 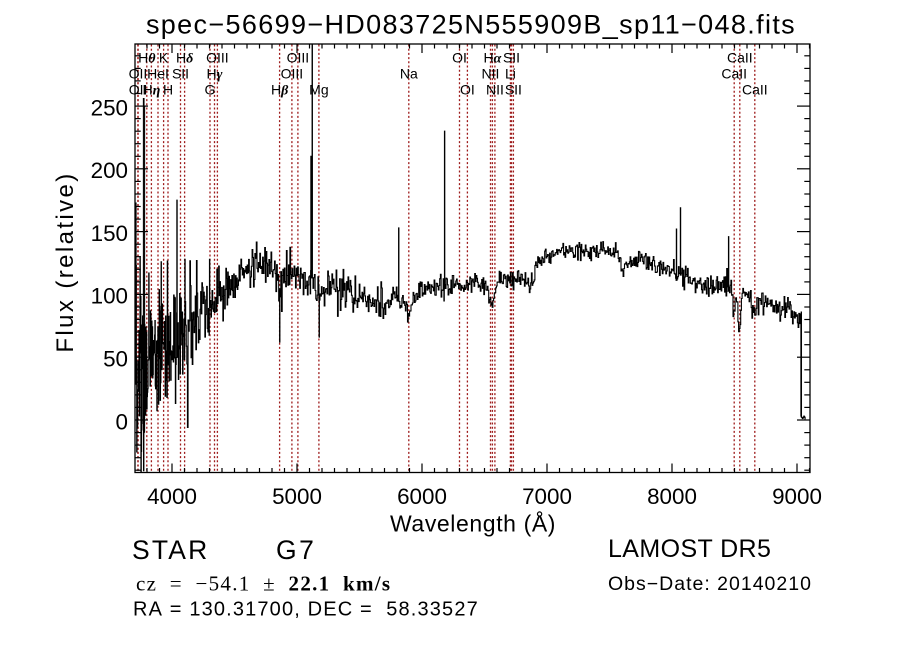 I want to click on svg-text: Mg, so click(x=318, y=90).